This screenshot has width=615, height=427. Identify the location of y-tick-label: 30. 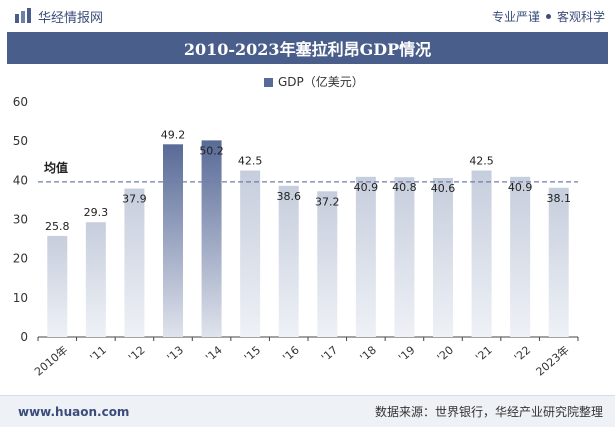
(20, 220).